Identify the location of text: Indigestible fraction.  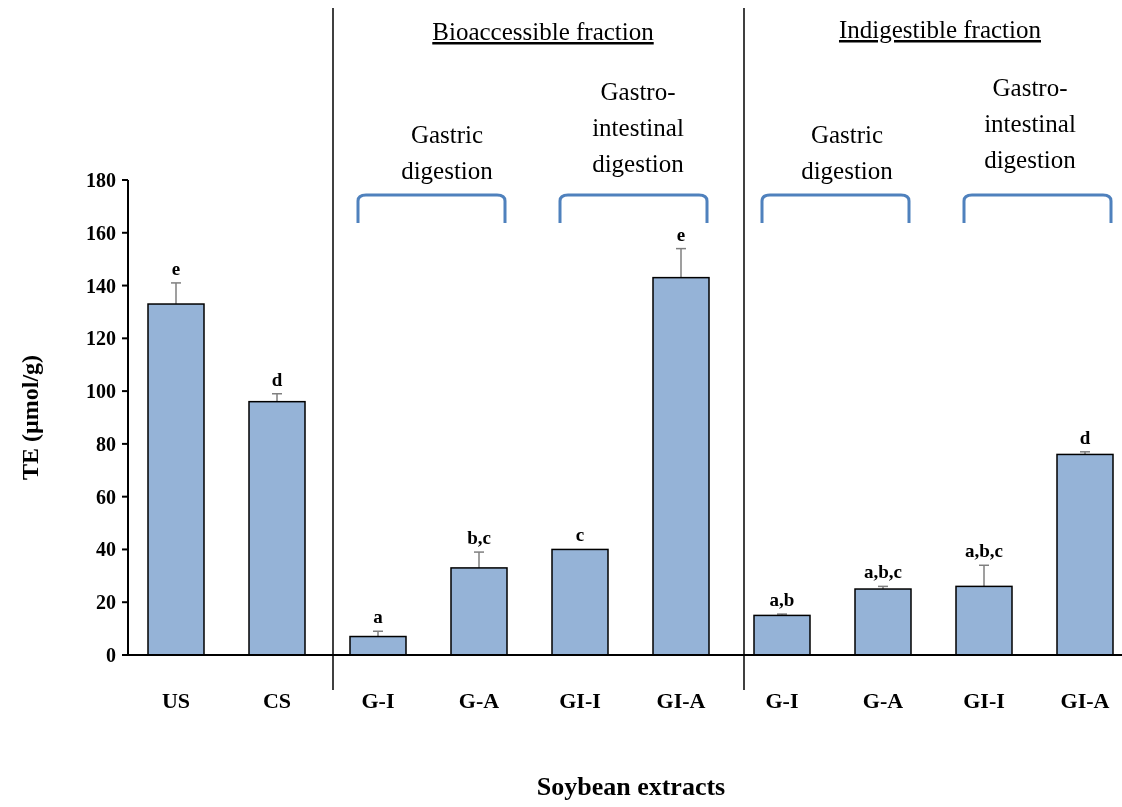
(940, 29).